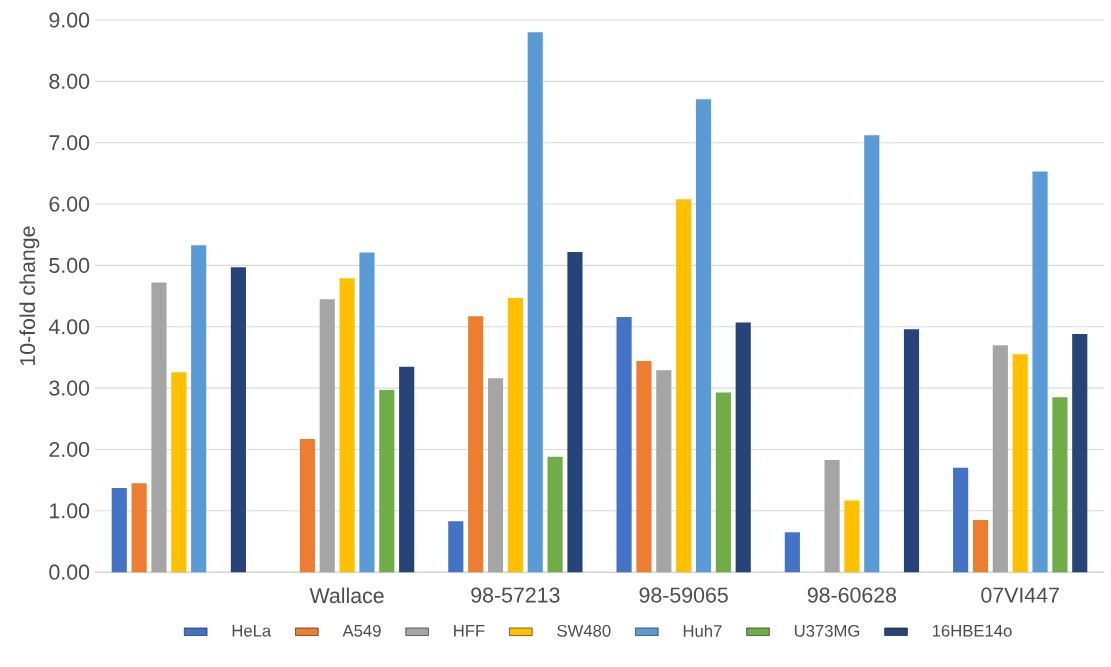  I want to click on legend-label: A549, so click(361, 631).